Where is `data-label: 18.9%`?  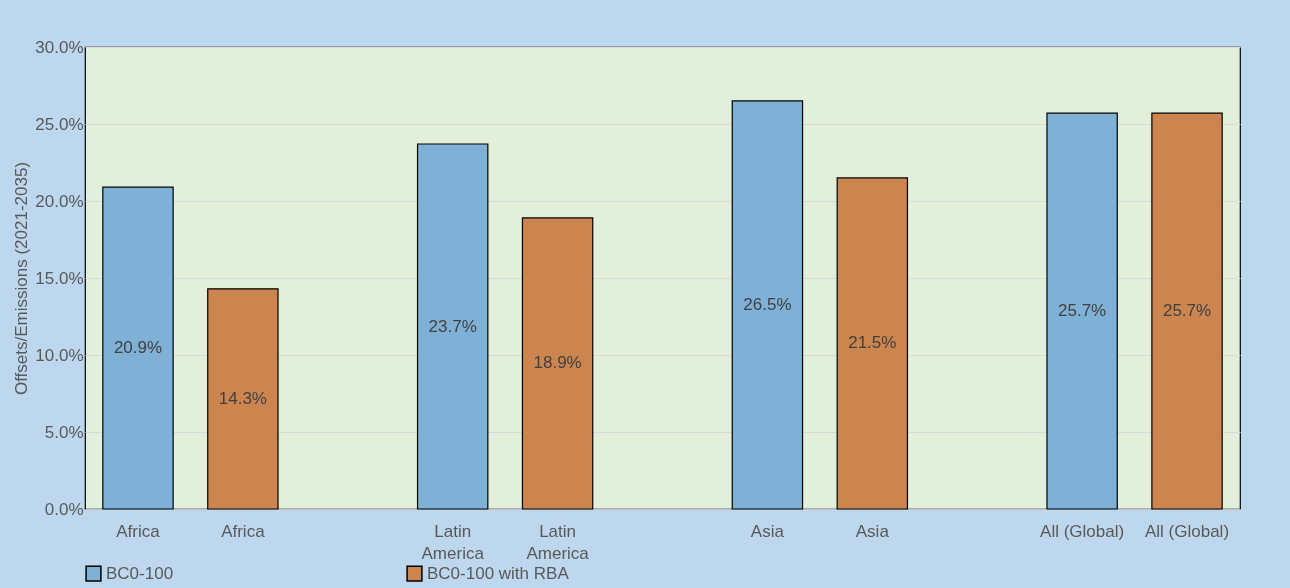 data-label: 18.9% is located at coordinates (557, 363).